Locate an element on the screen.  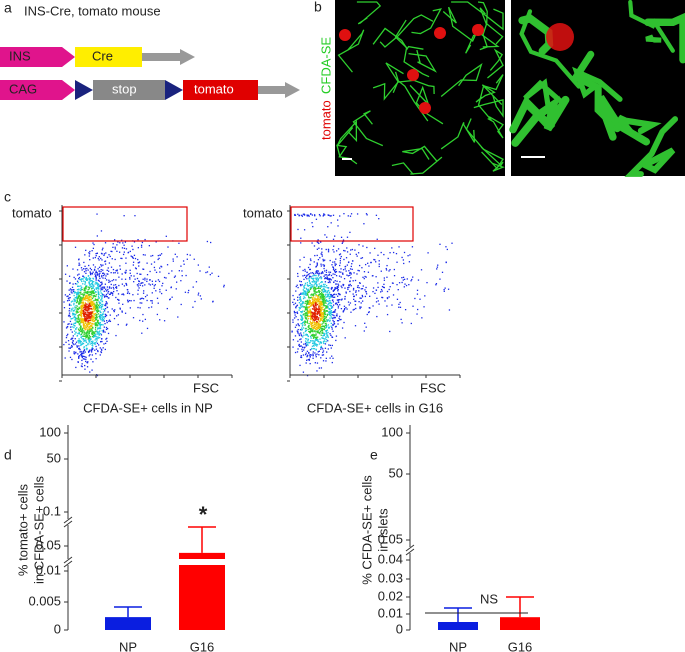
panel-label: d is located at coordinates (8, 455).